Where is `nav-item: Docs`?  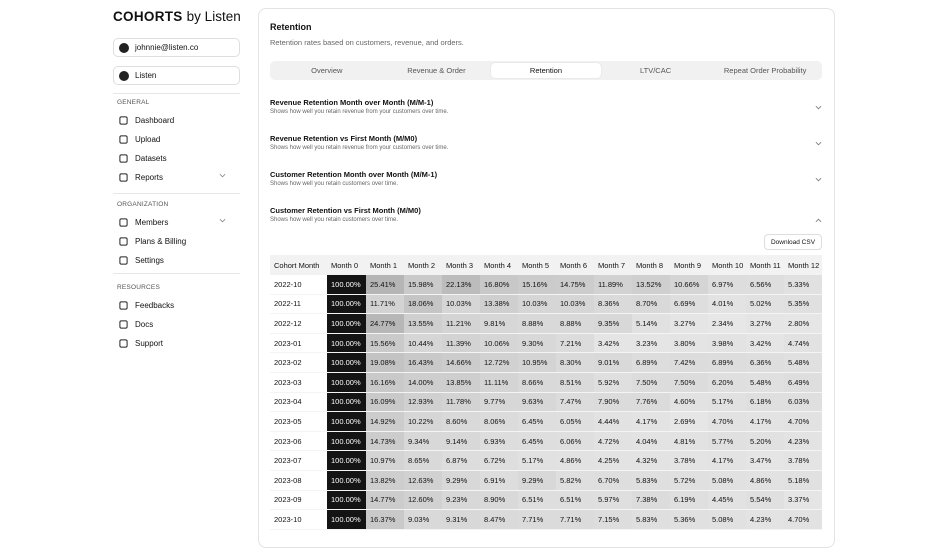
nav-item: Docs is located at coordinates (178, 324).